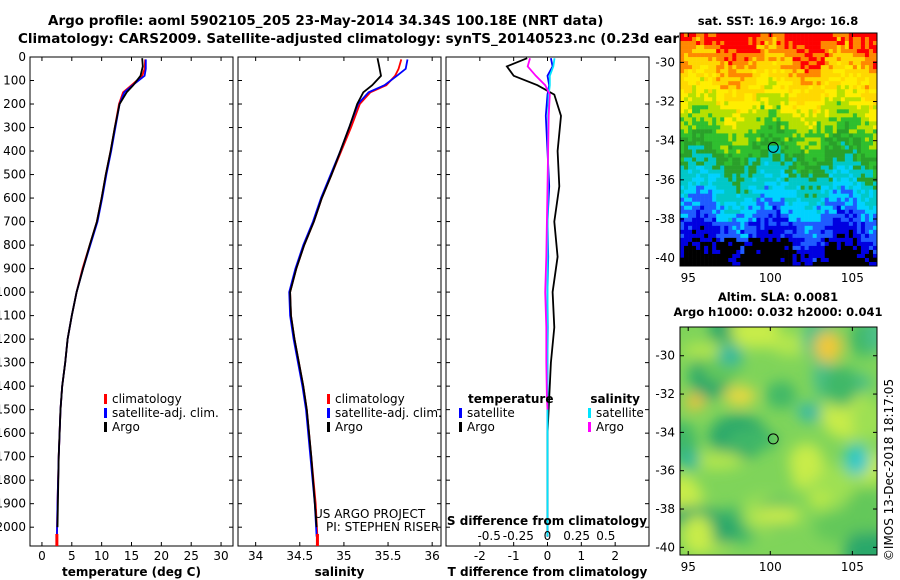 The width and height of the screenshot is (900, 580). Describe the element at coordinates (582, 556) in the screenshot. I see `x-tick-label: 1` at that location.